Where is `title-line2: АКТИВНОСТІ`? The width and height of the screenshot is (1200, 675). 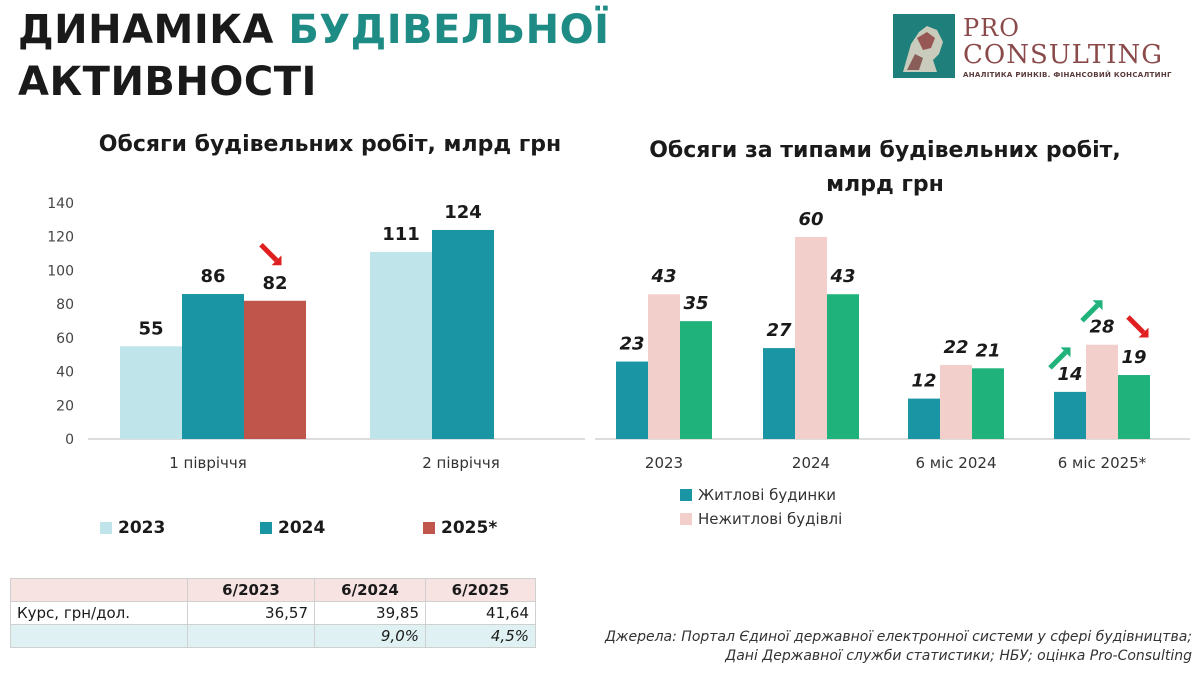 title-line2: АКТИВНОСТІ is located at coordinates (167, 82).